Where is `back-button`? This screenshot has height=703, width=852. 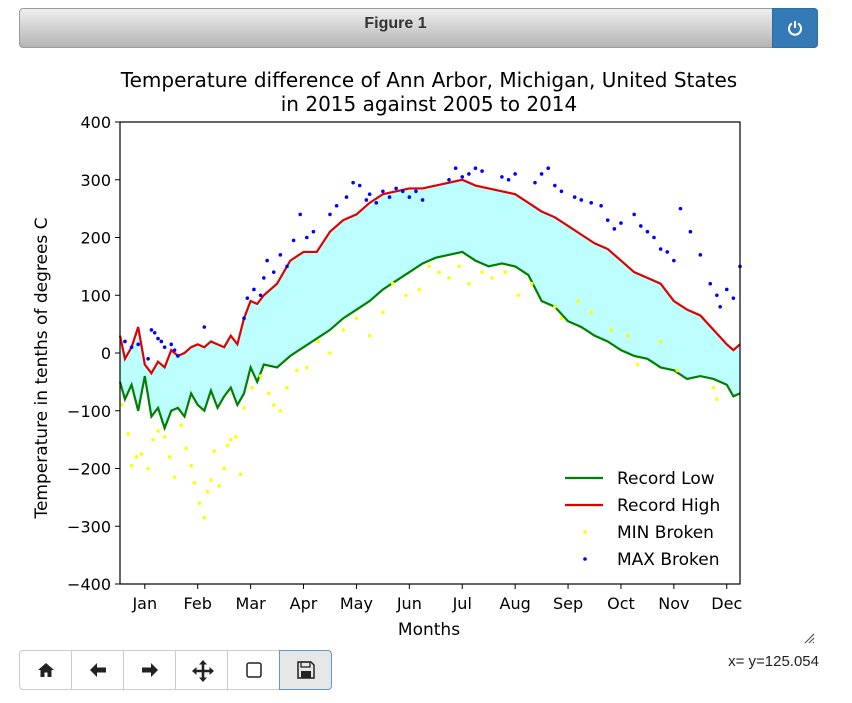 back-button is located at coordinates (97, 670).